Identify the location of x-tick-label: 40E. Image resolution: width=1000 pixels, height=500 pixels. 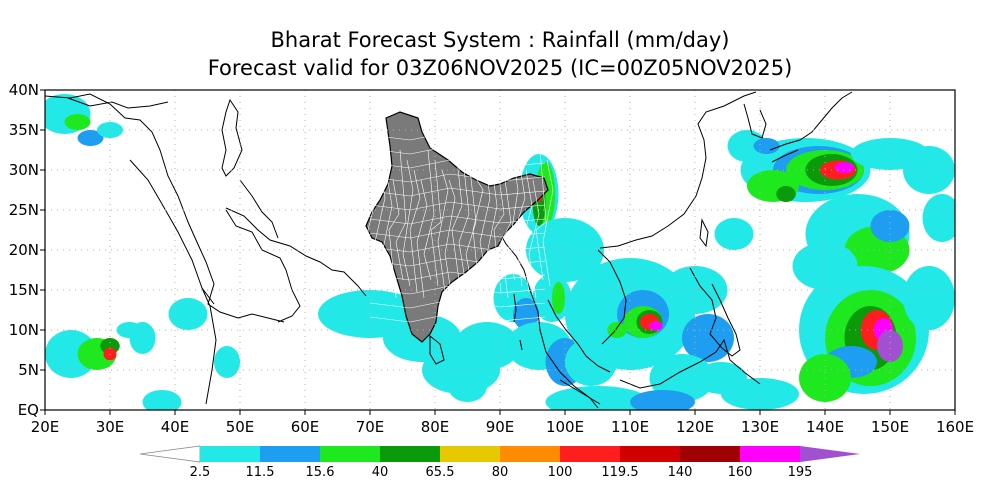
(175, 427).